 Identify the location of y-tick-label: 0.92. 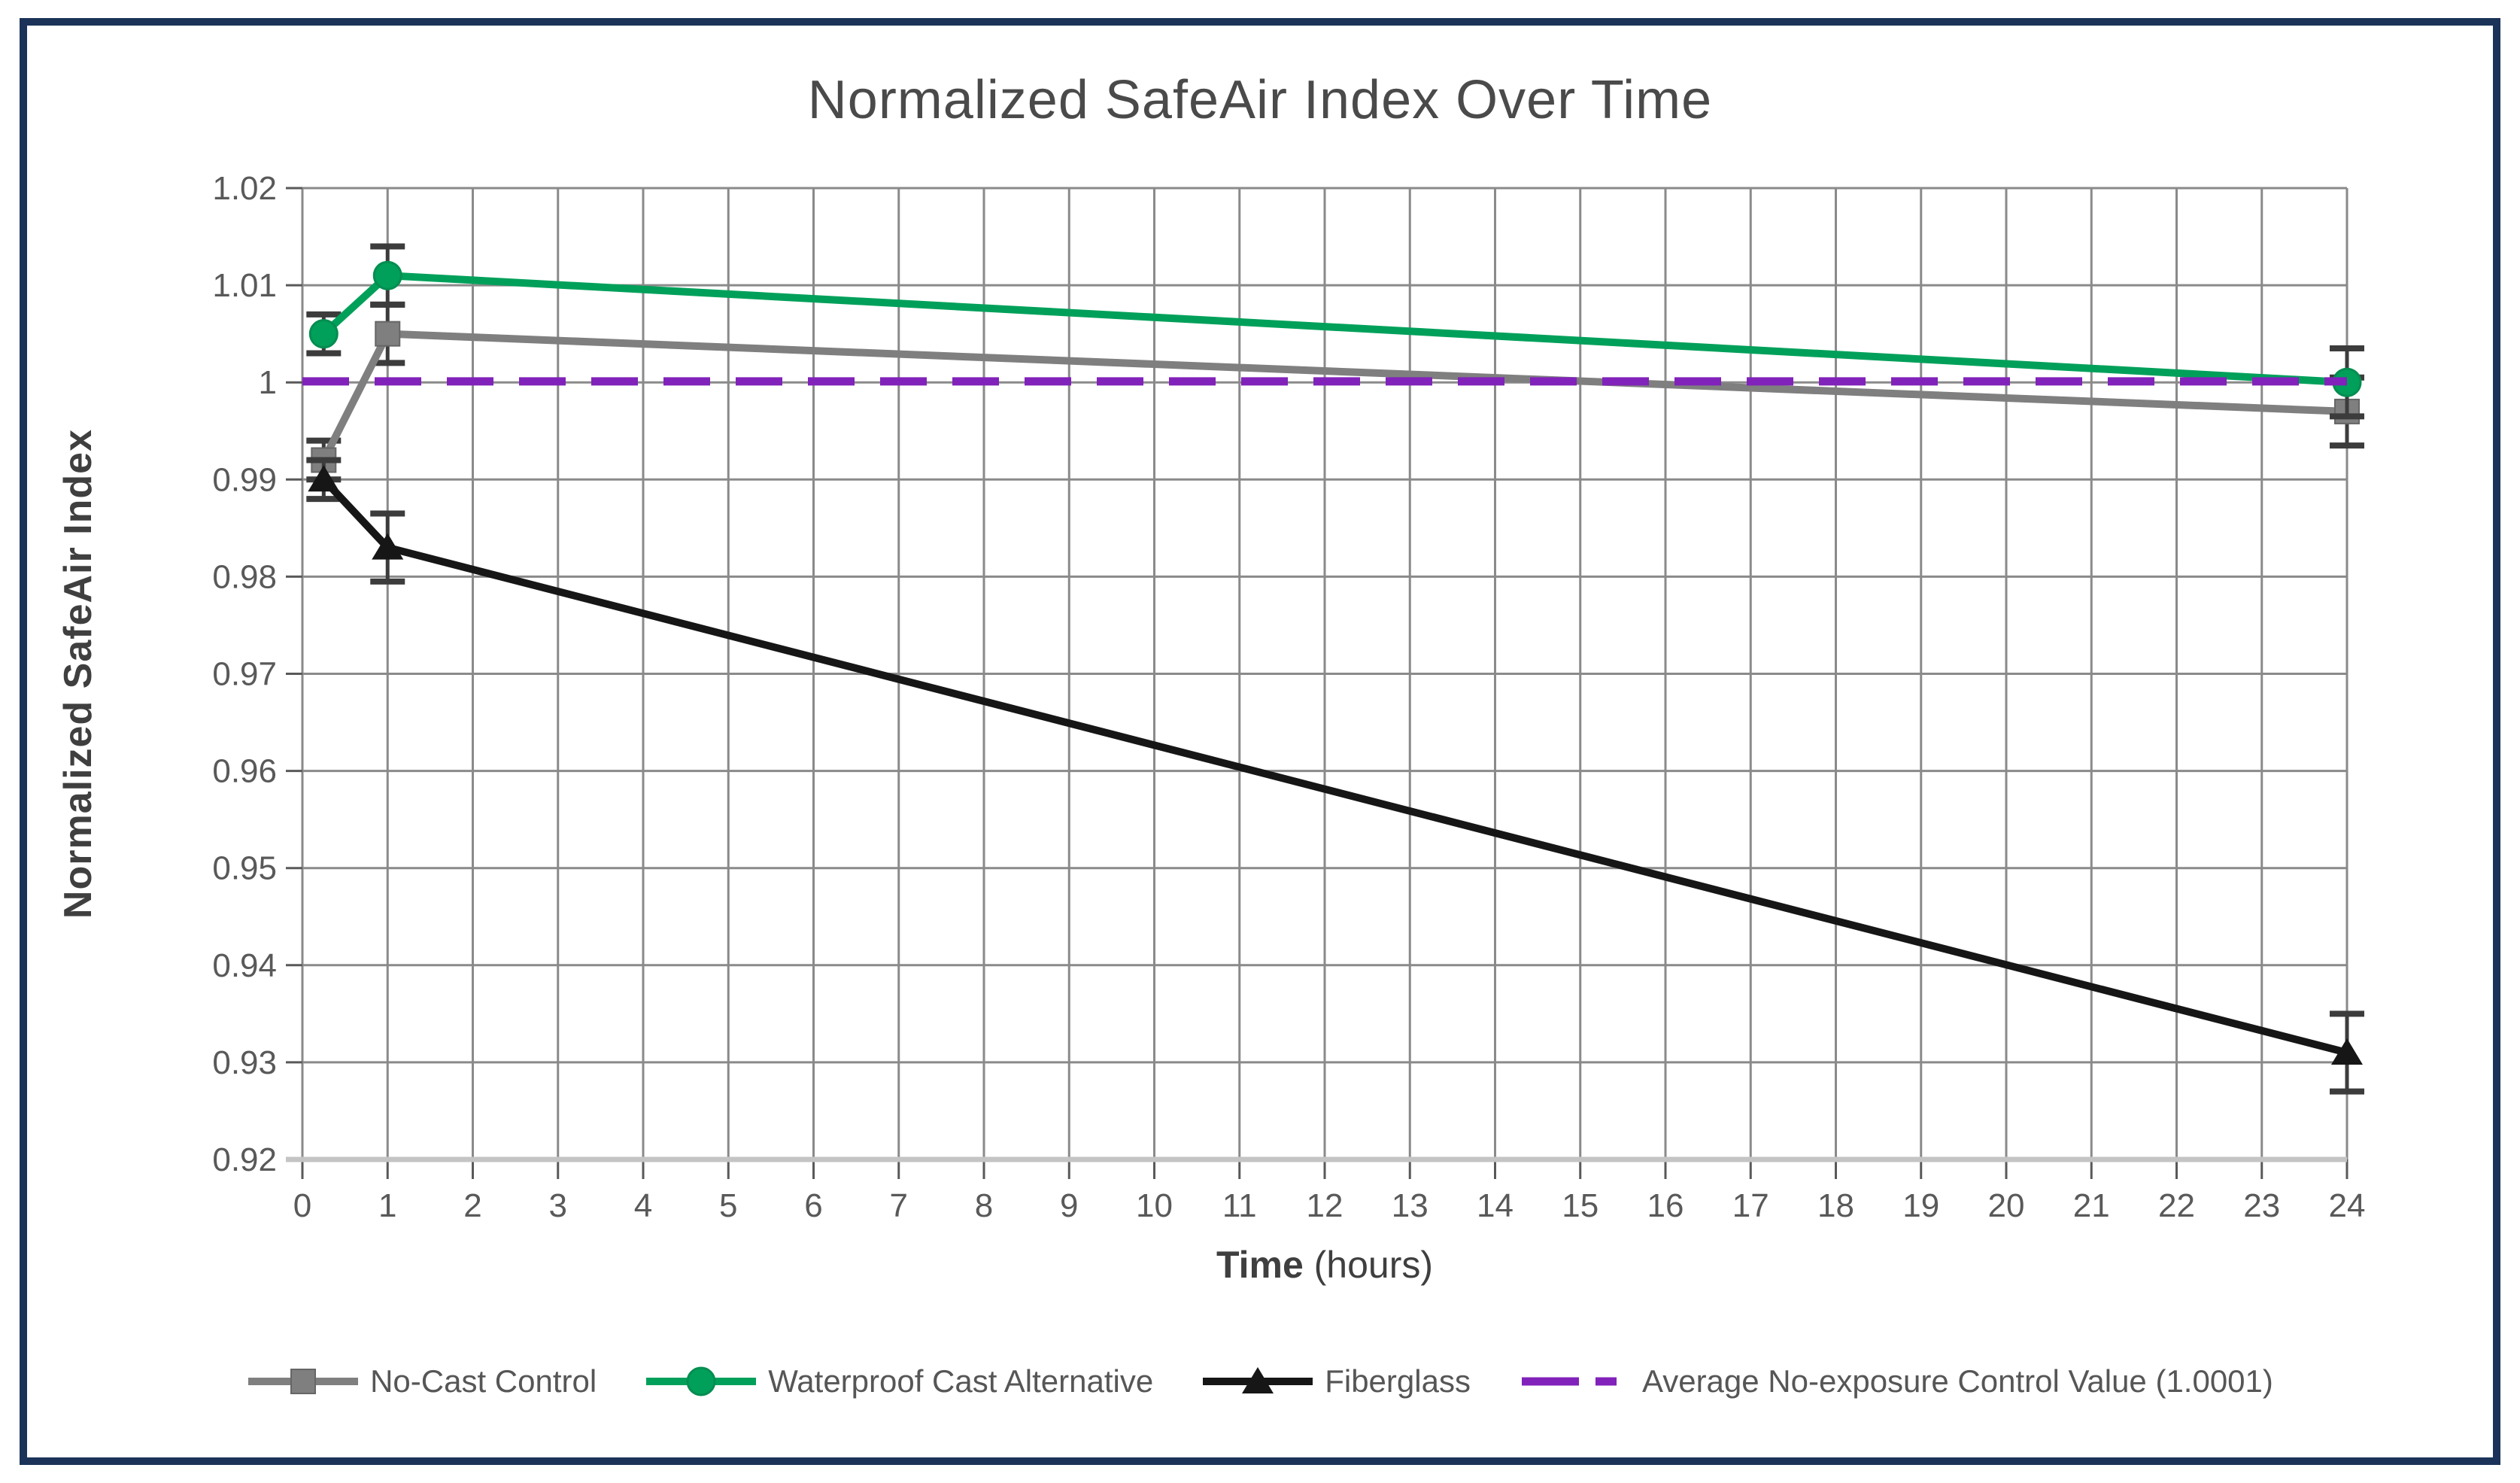
(244, 1159).